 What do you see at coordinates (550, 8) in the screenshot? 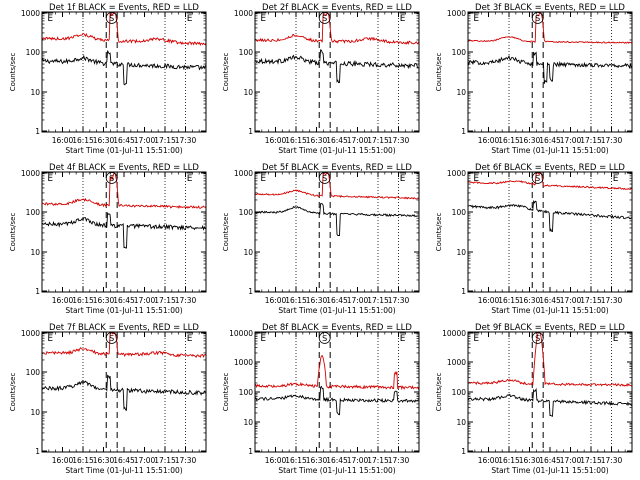
I see `chart-title: Det 3f BLACK = Events, RED = LLD` at bounding box center [550, 8].